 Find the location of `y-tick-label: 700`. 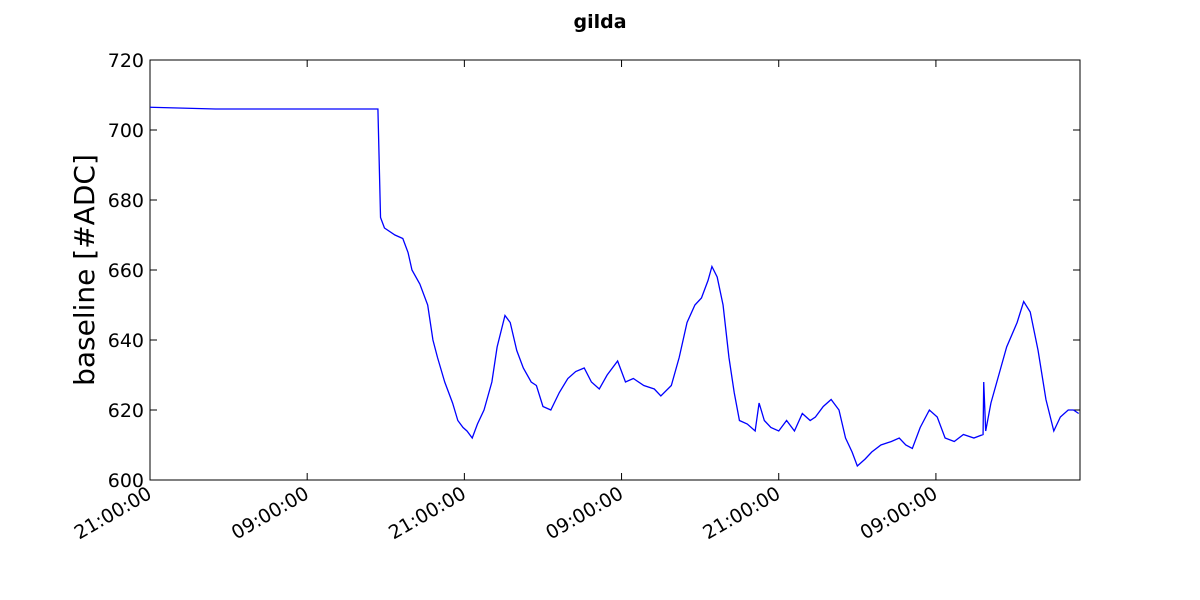

y-tick-label: 700 is located at coordinates (126, 131).